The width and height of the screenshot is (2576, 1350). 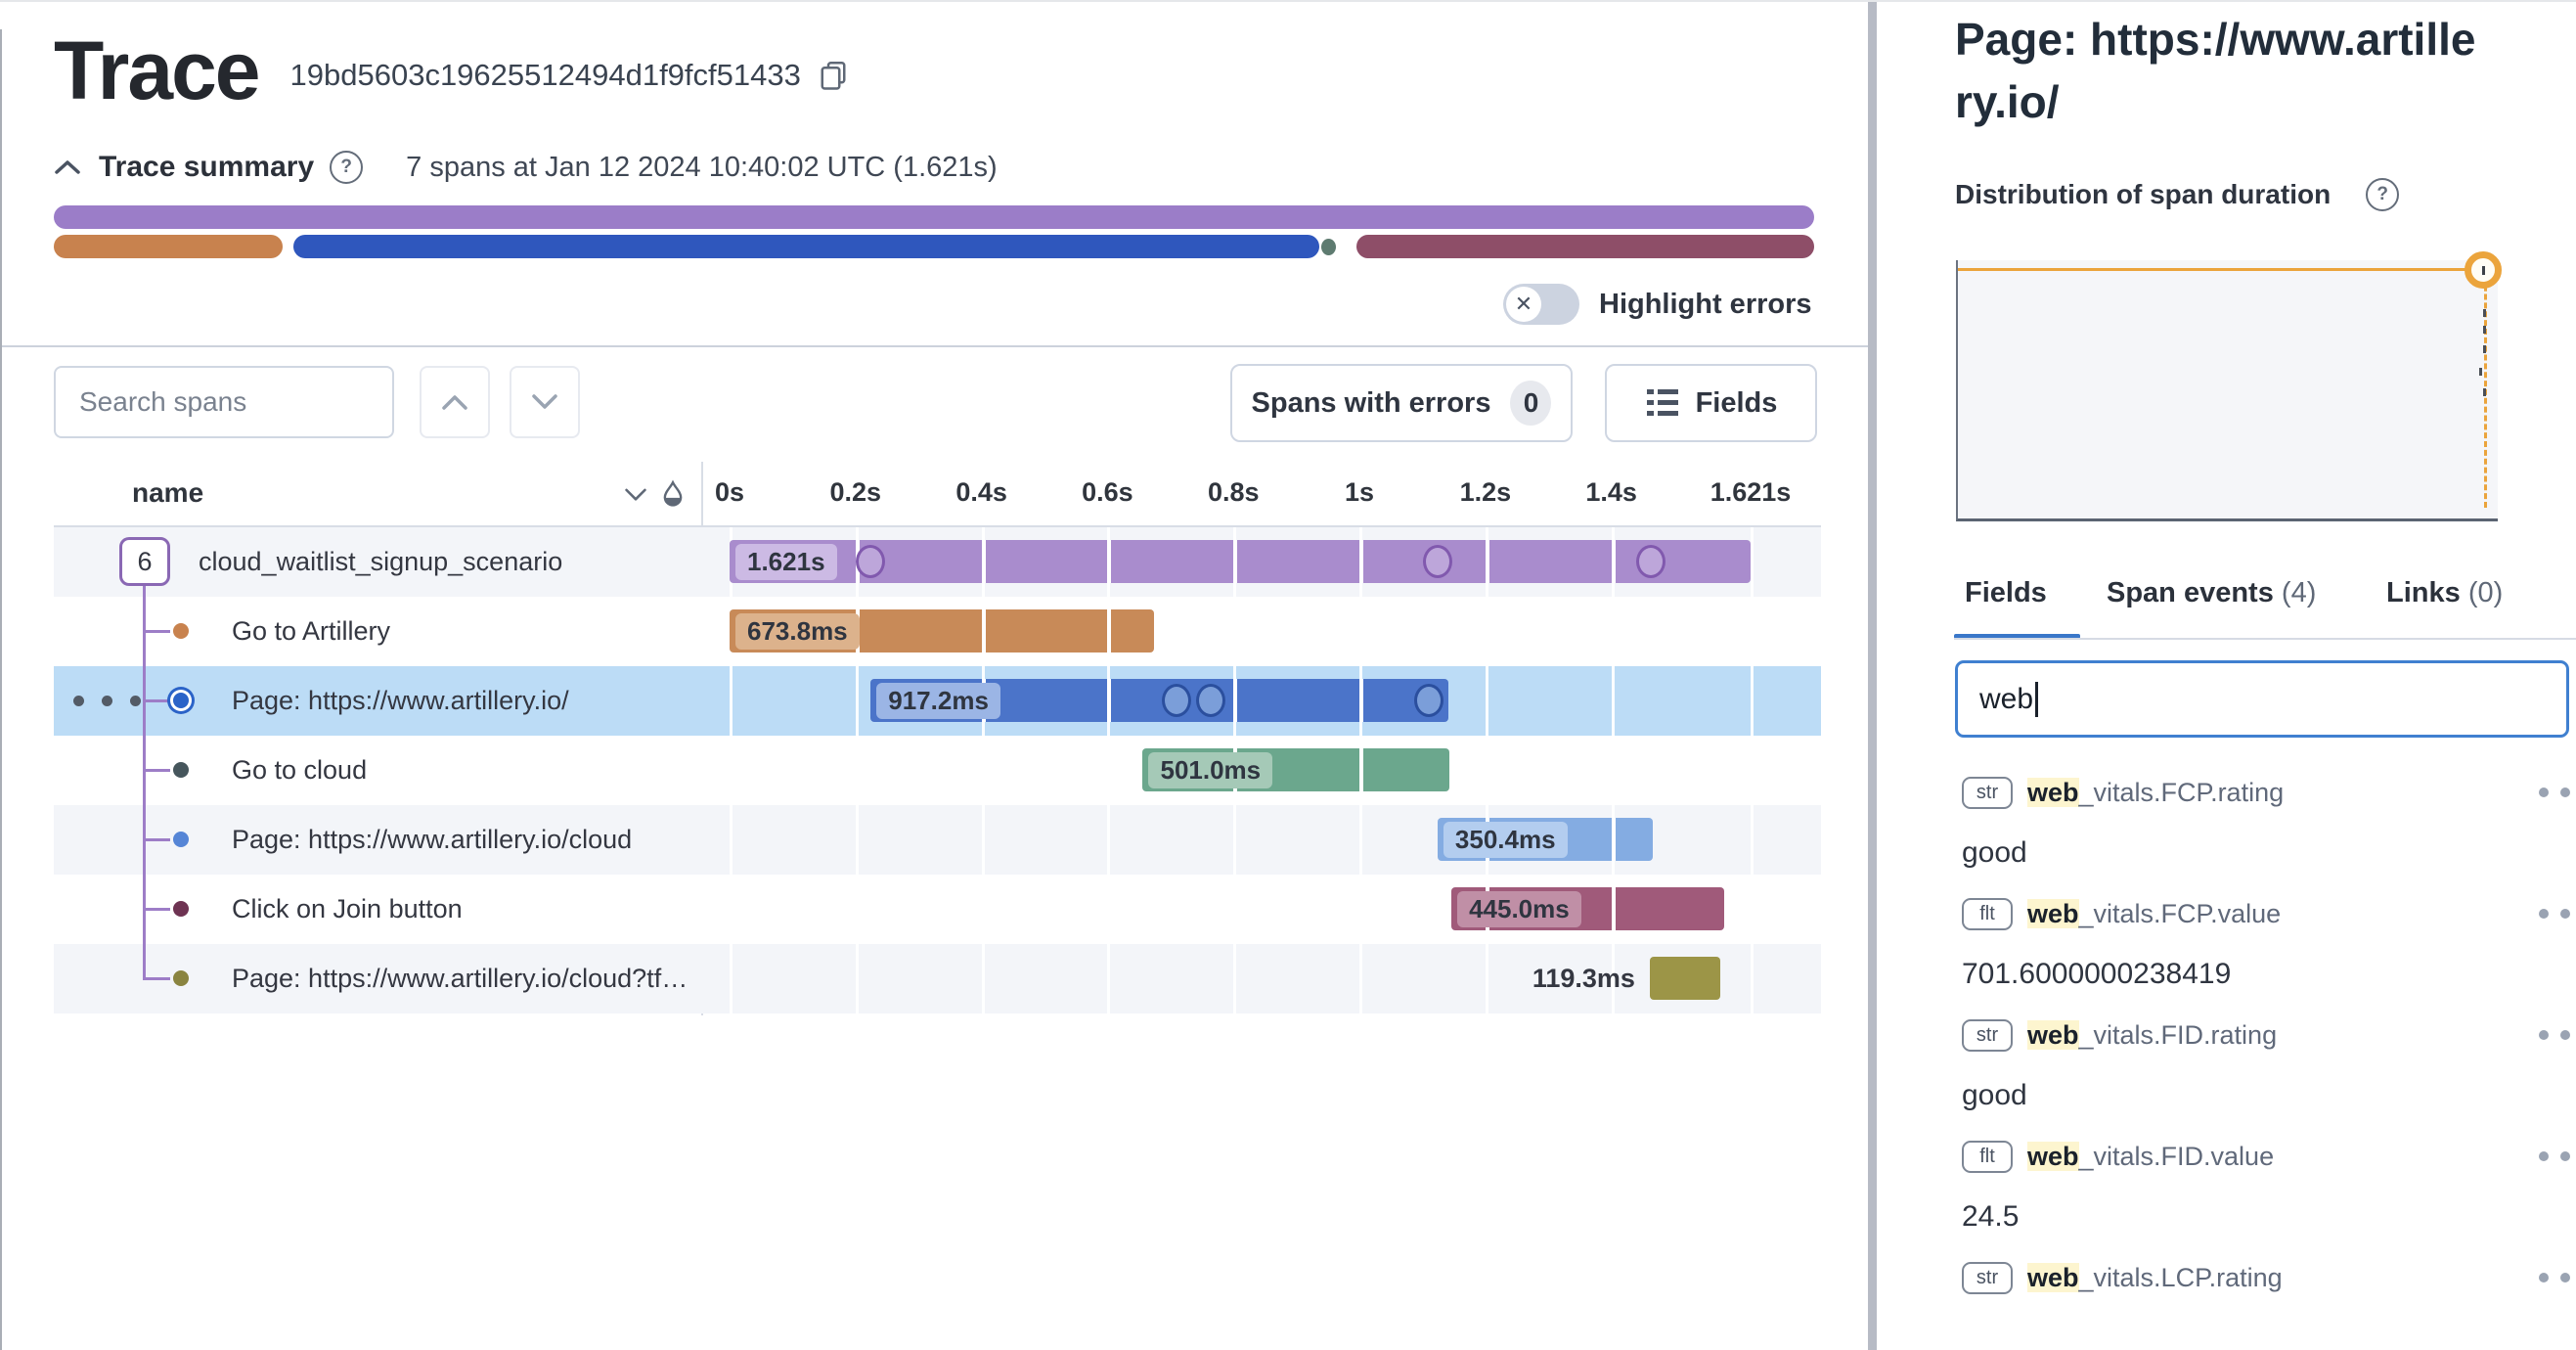 What do you see at coordinates (981, 492) in the screenshot?
I see `time-tick-label: 0.4s` at bounding box center [981, 492].